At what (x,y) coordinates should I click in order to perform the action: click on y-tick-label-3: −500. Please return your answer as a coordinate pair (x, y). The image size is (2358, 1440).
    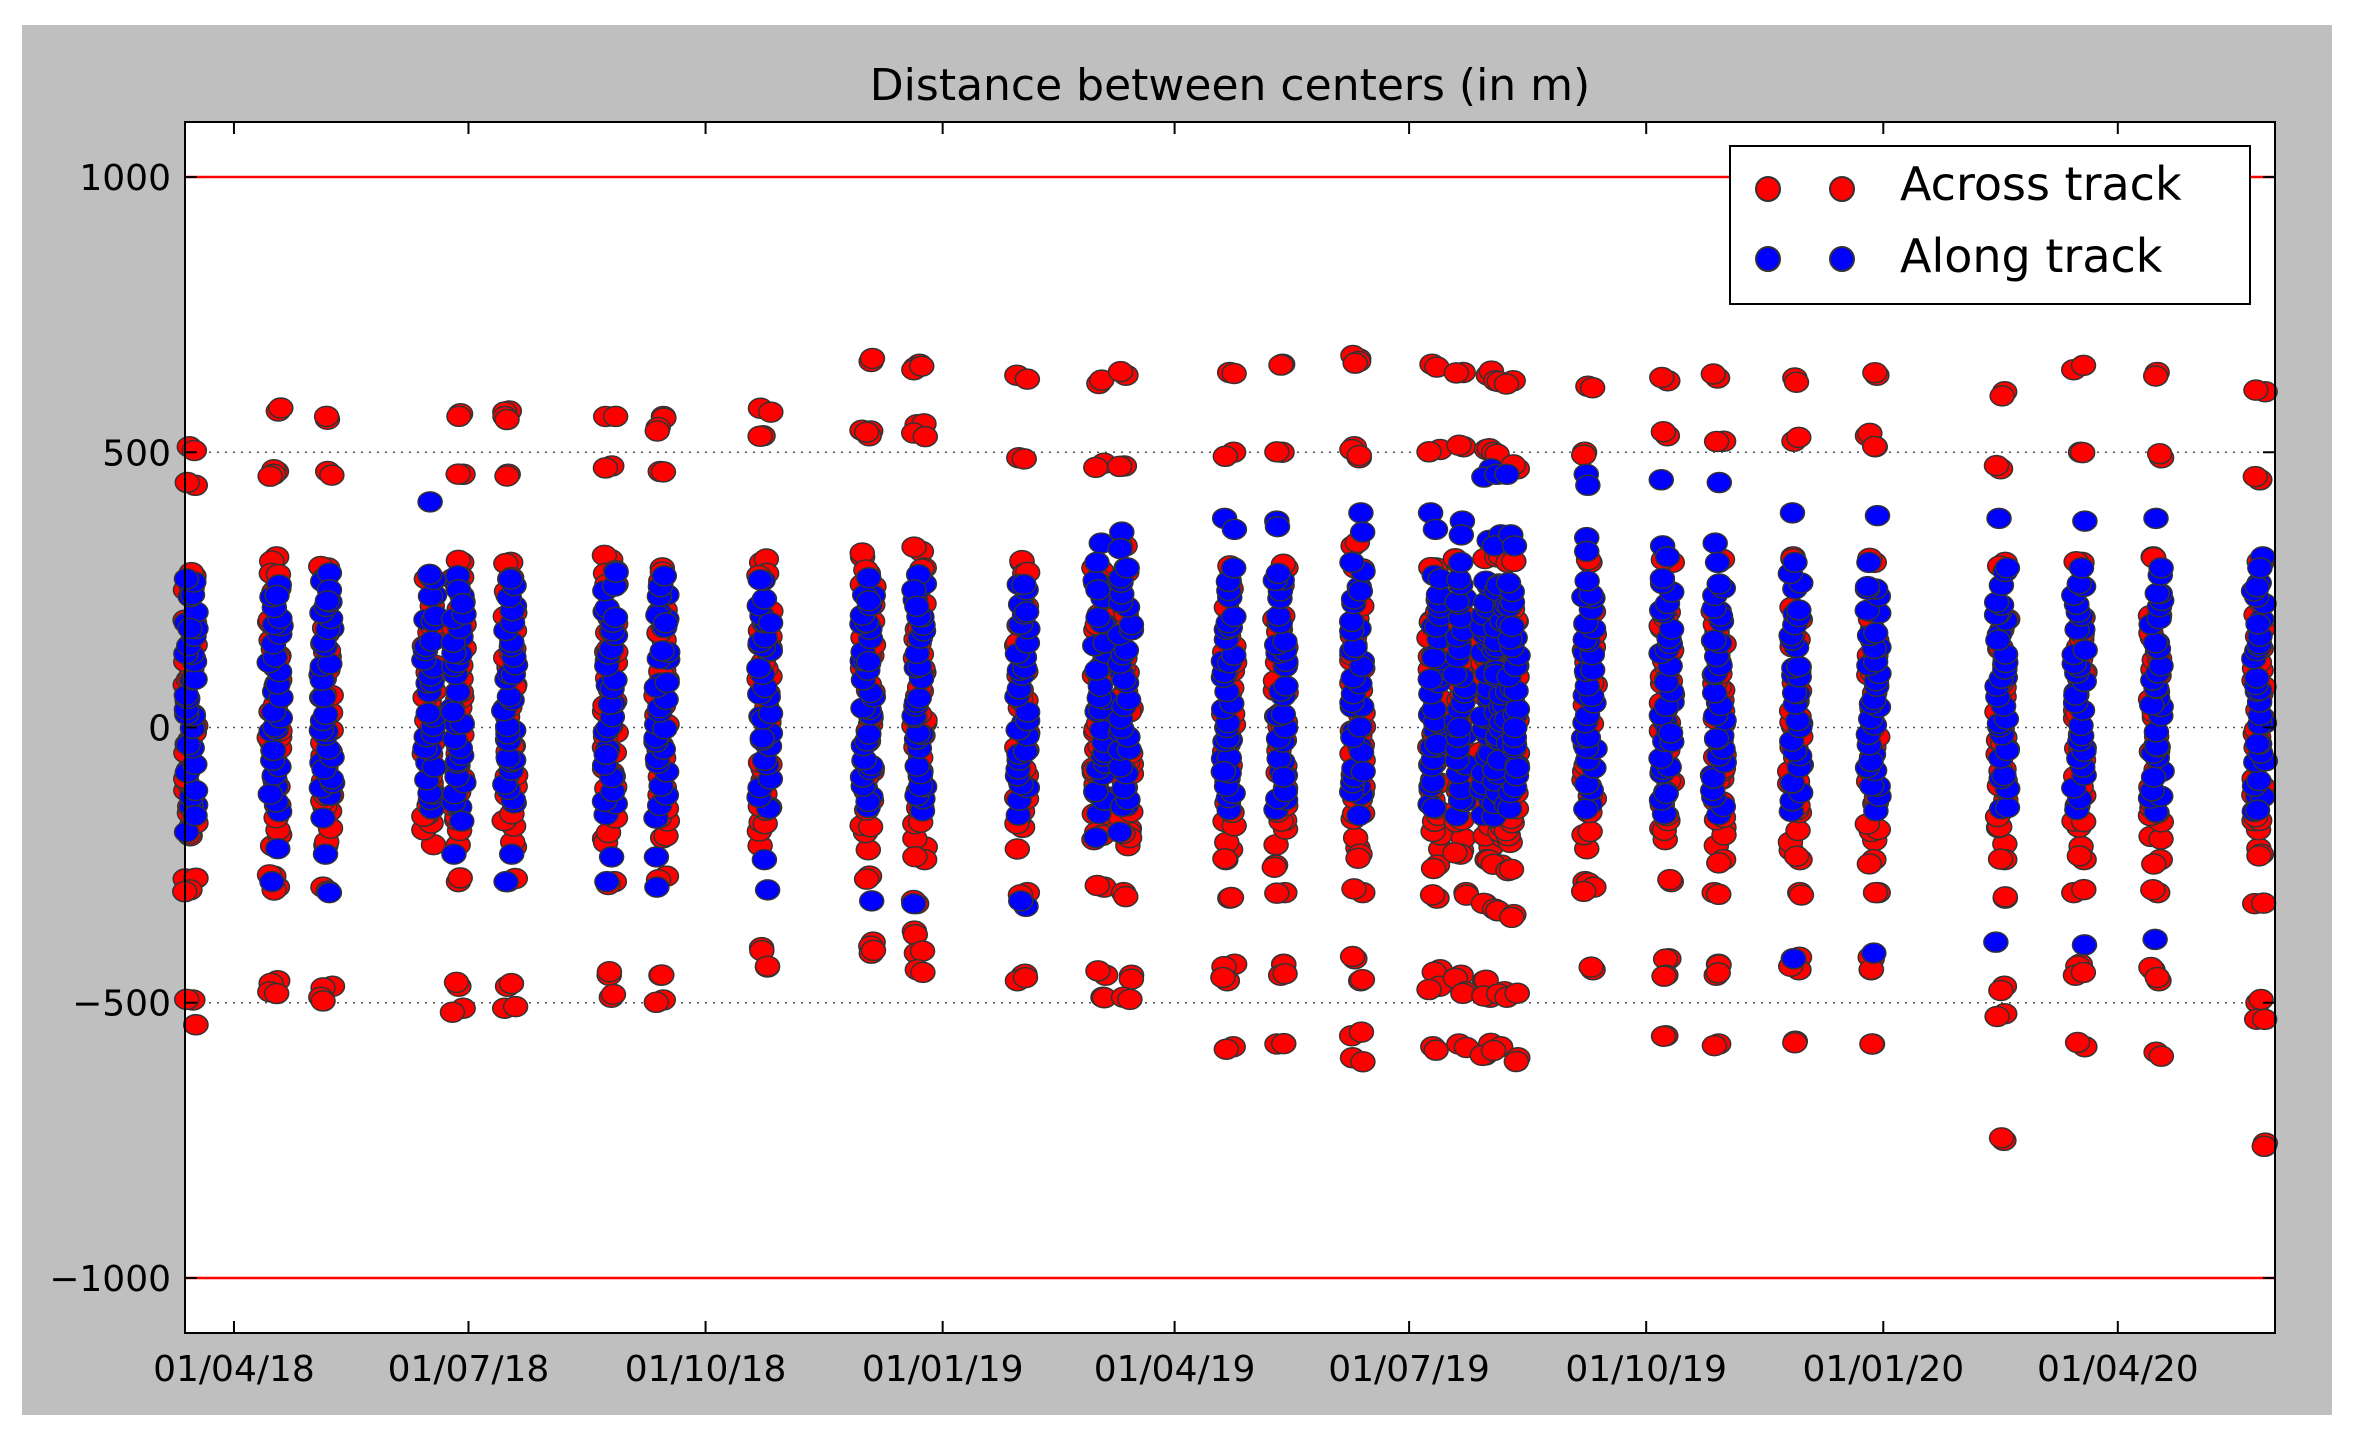
    Looking at the image, I should click on (121, 1004).